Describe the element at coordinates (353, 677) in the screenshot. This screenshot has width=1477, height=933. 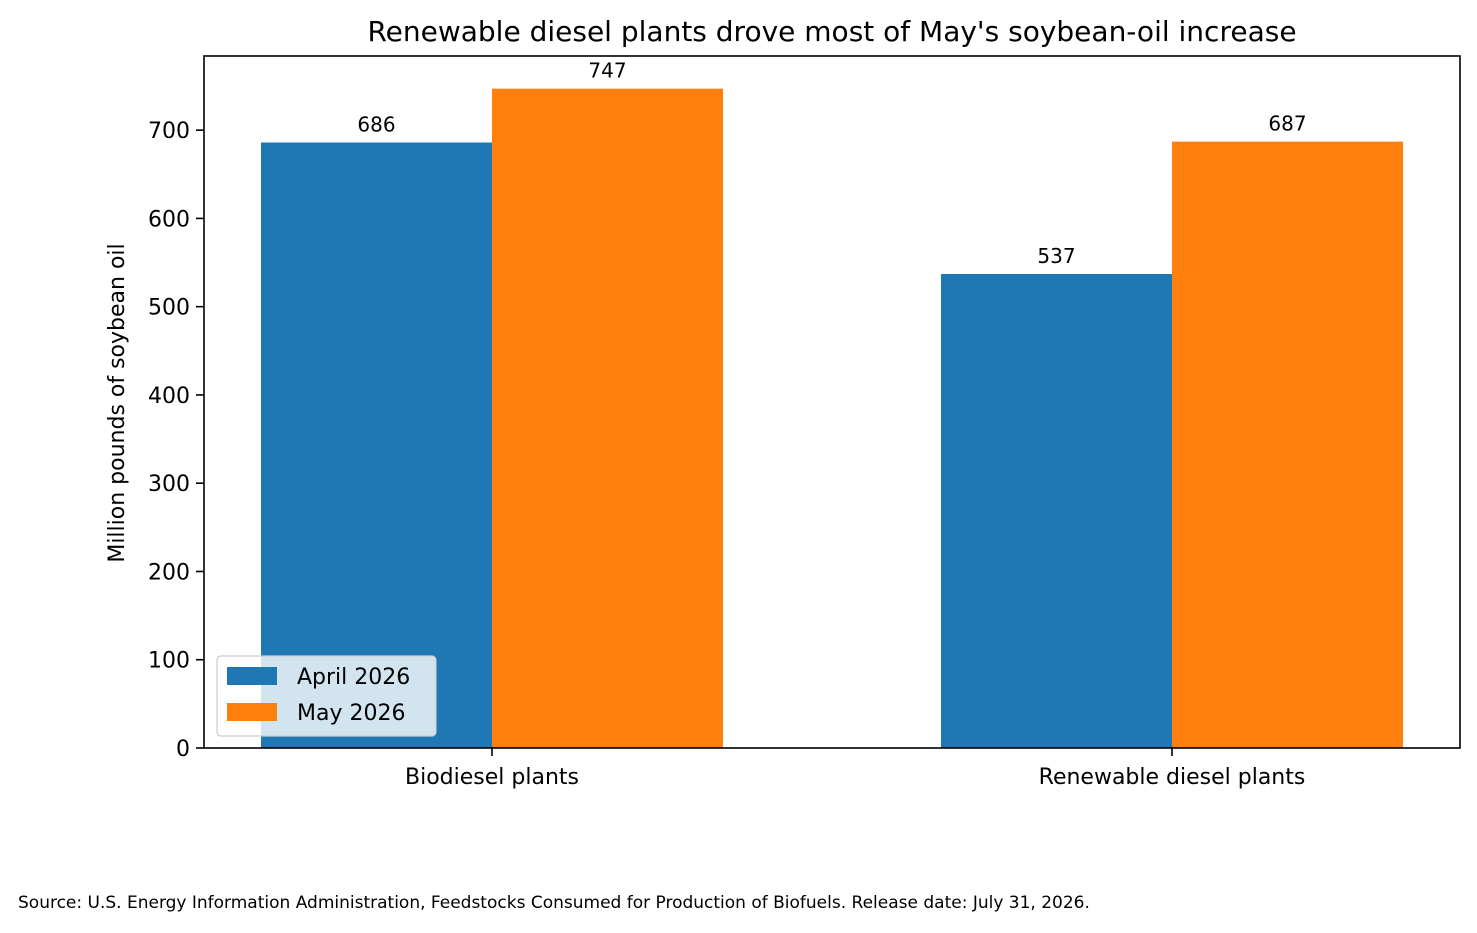
I see `legend-label: April 2026` at that location.